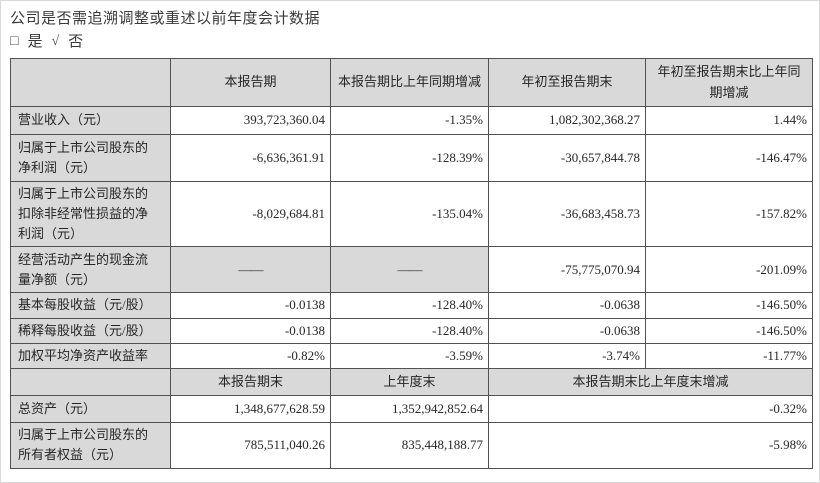 This screenshot has height=483, width=820. Describe the element at coordinates (250, 214) in the screenshot. I see `table-cell: -8,029,684.81` at that location.